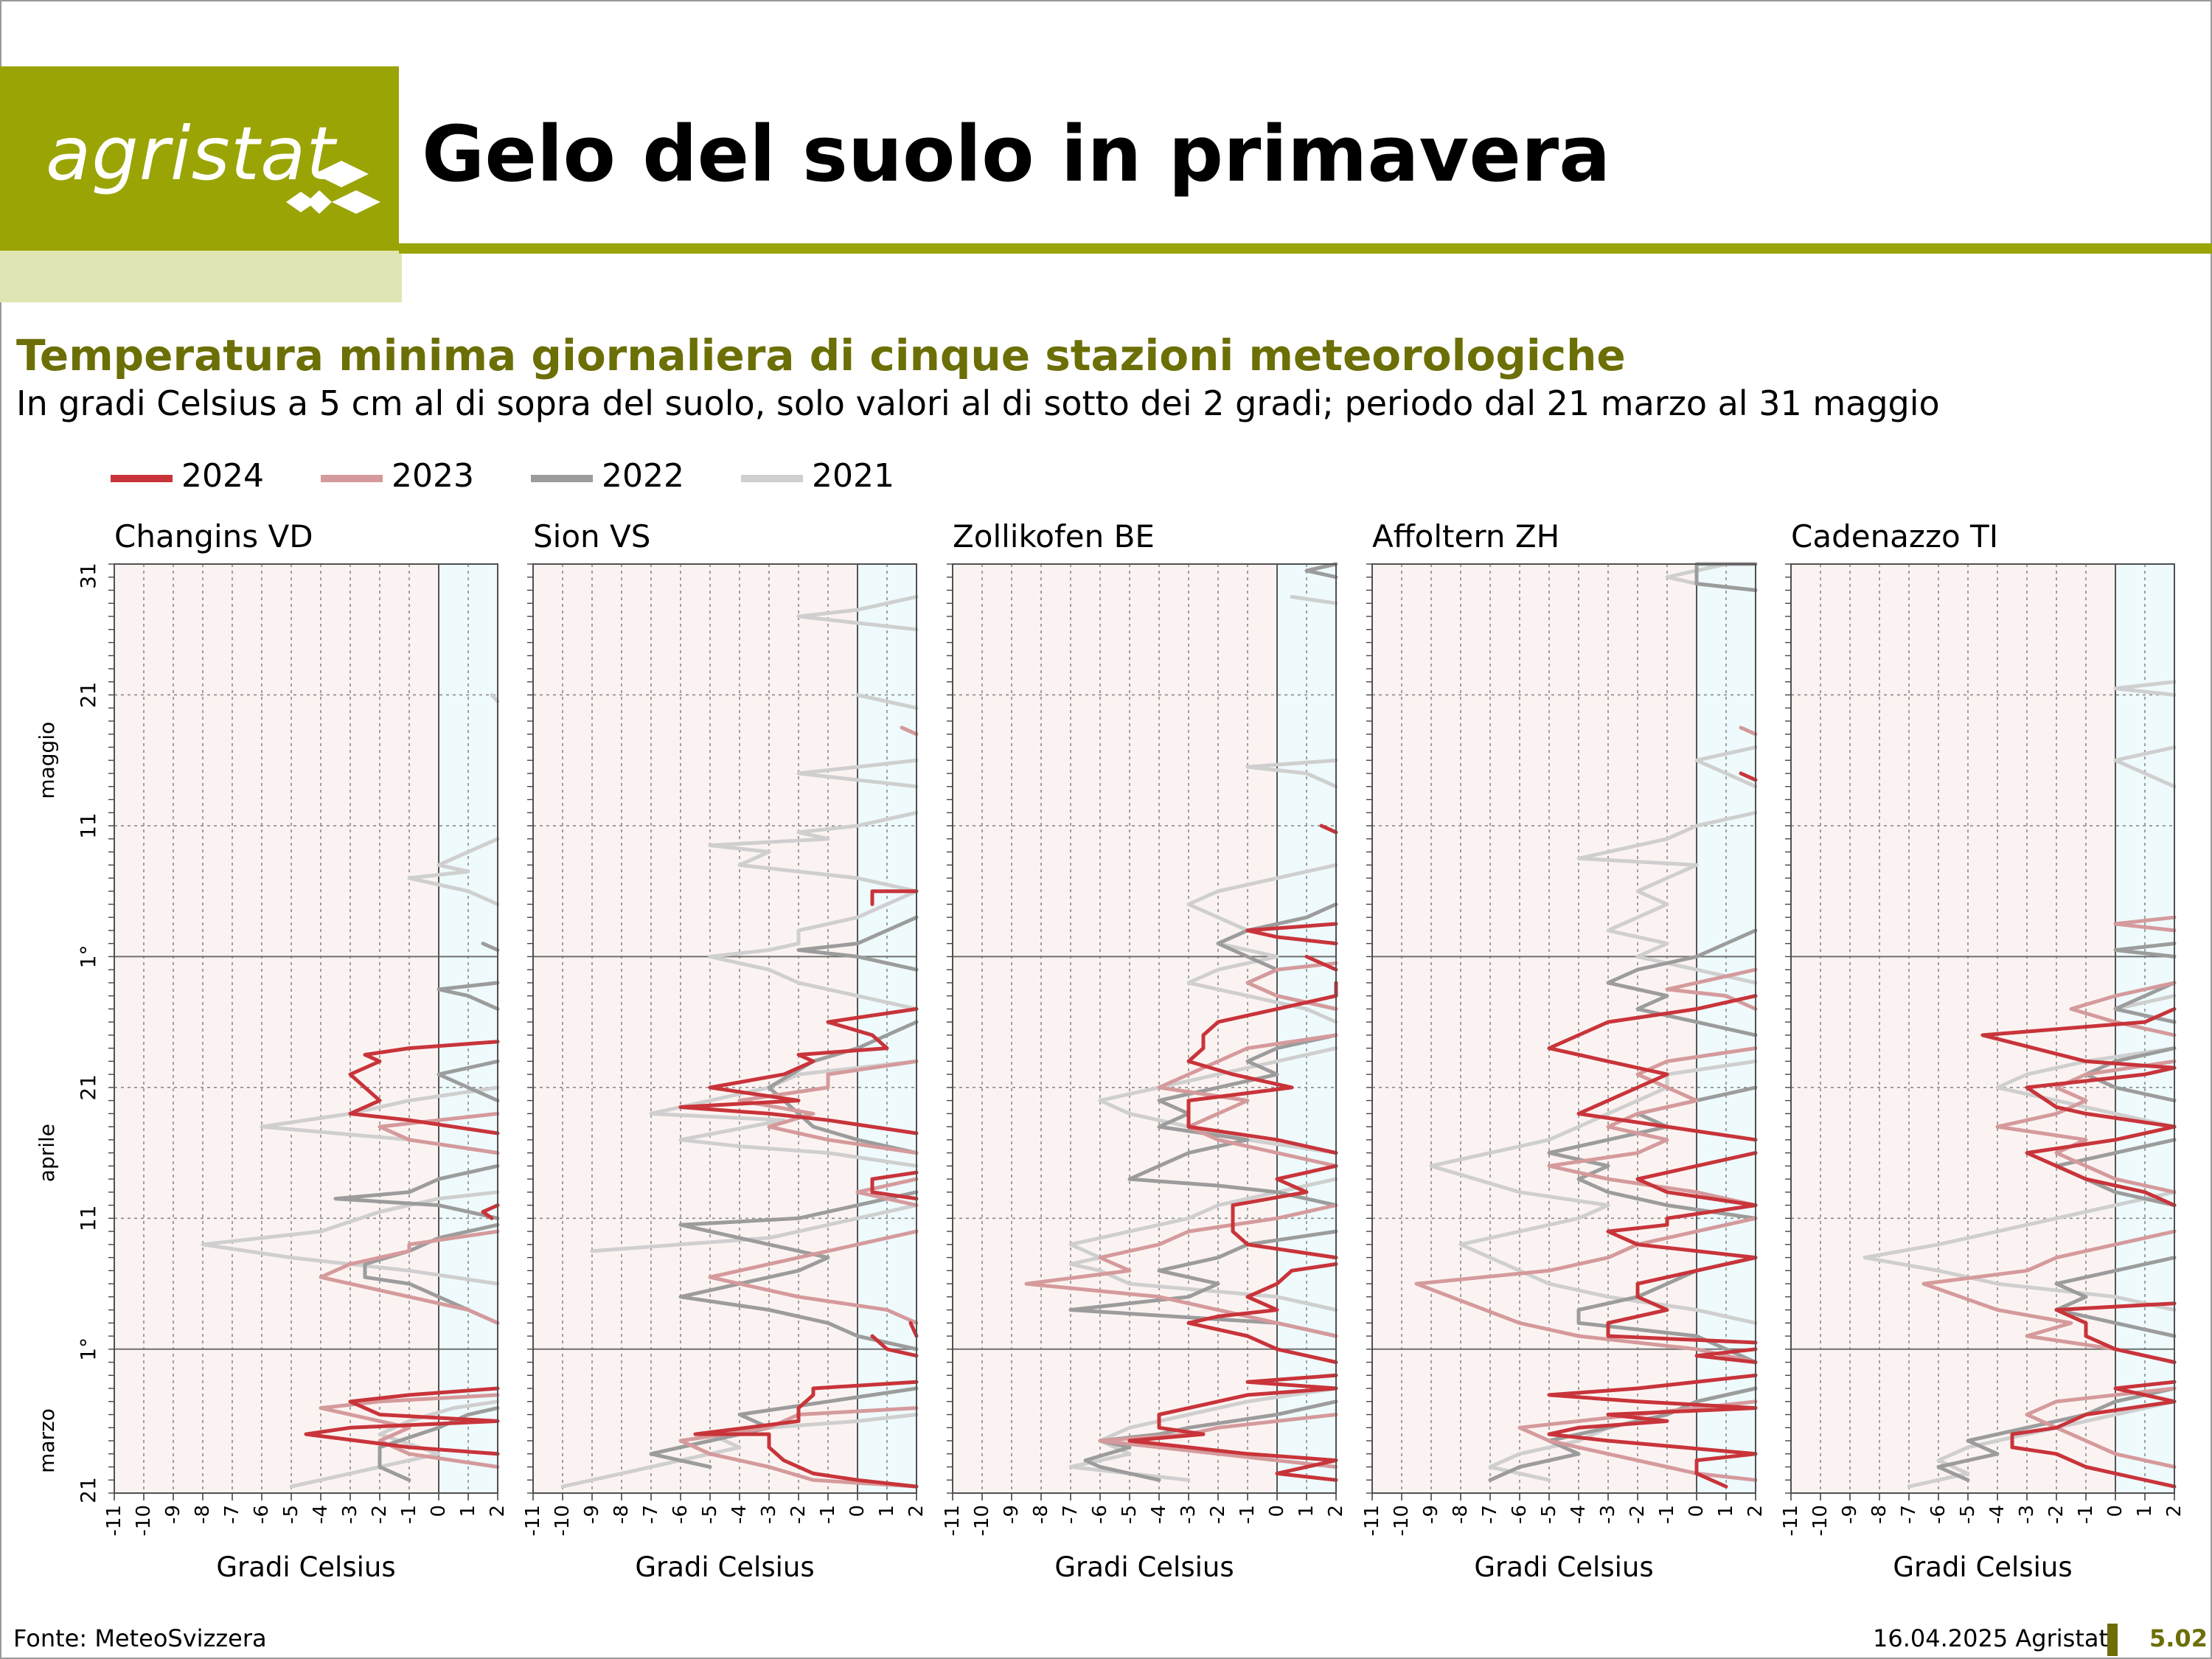 The image size is (2212, 1659). What do you see at coordinates (1054, 536) in the screenshot?
I see `panel-title: Zollikofen BE` at bounding box center [1054, 536].